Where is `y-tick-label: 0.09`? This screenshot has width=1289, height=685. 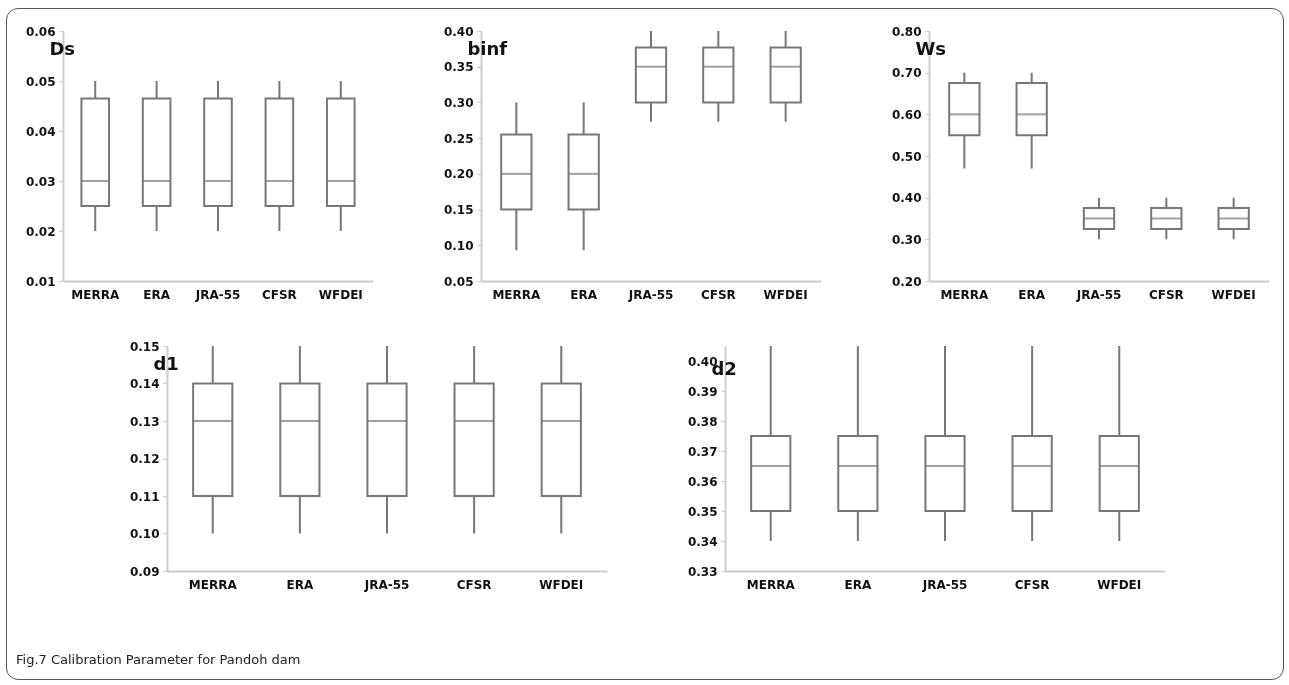 y-tick-label: 0.09 is located at coordinates (144, 571).